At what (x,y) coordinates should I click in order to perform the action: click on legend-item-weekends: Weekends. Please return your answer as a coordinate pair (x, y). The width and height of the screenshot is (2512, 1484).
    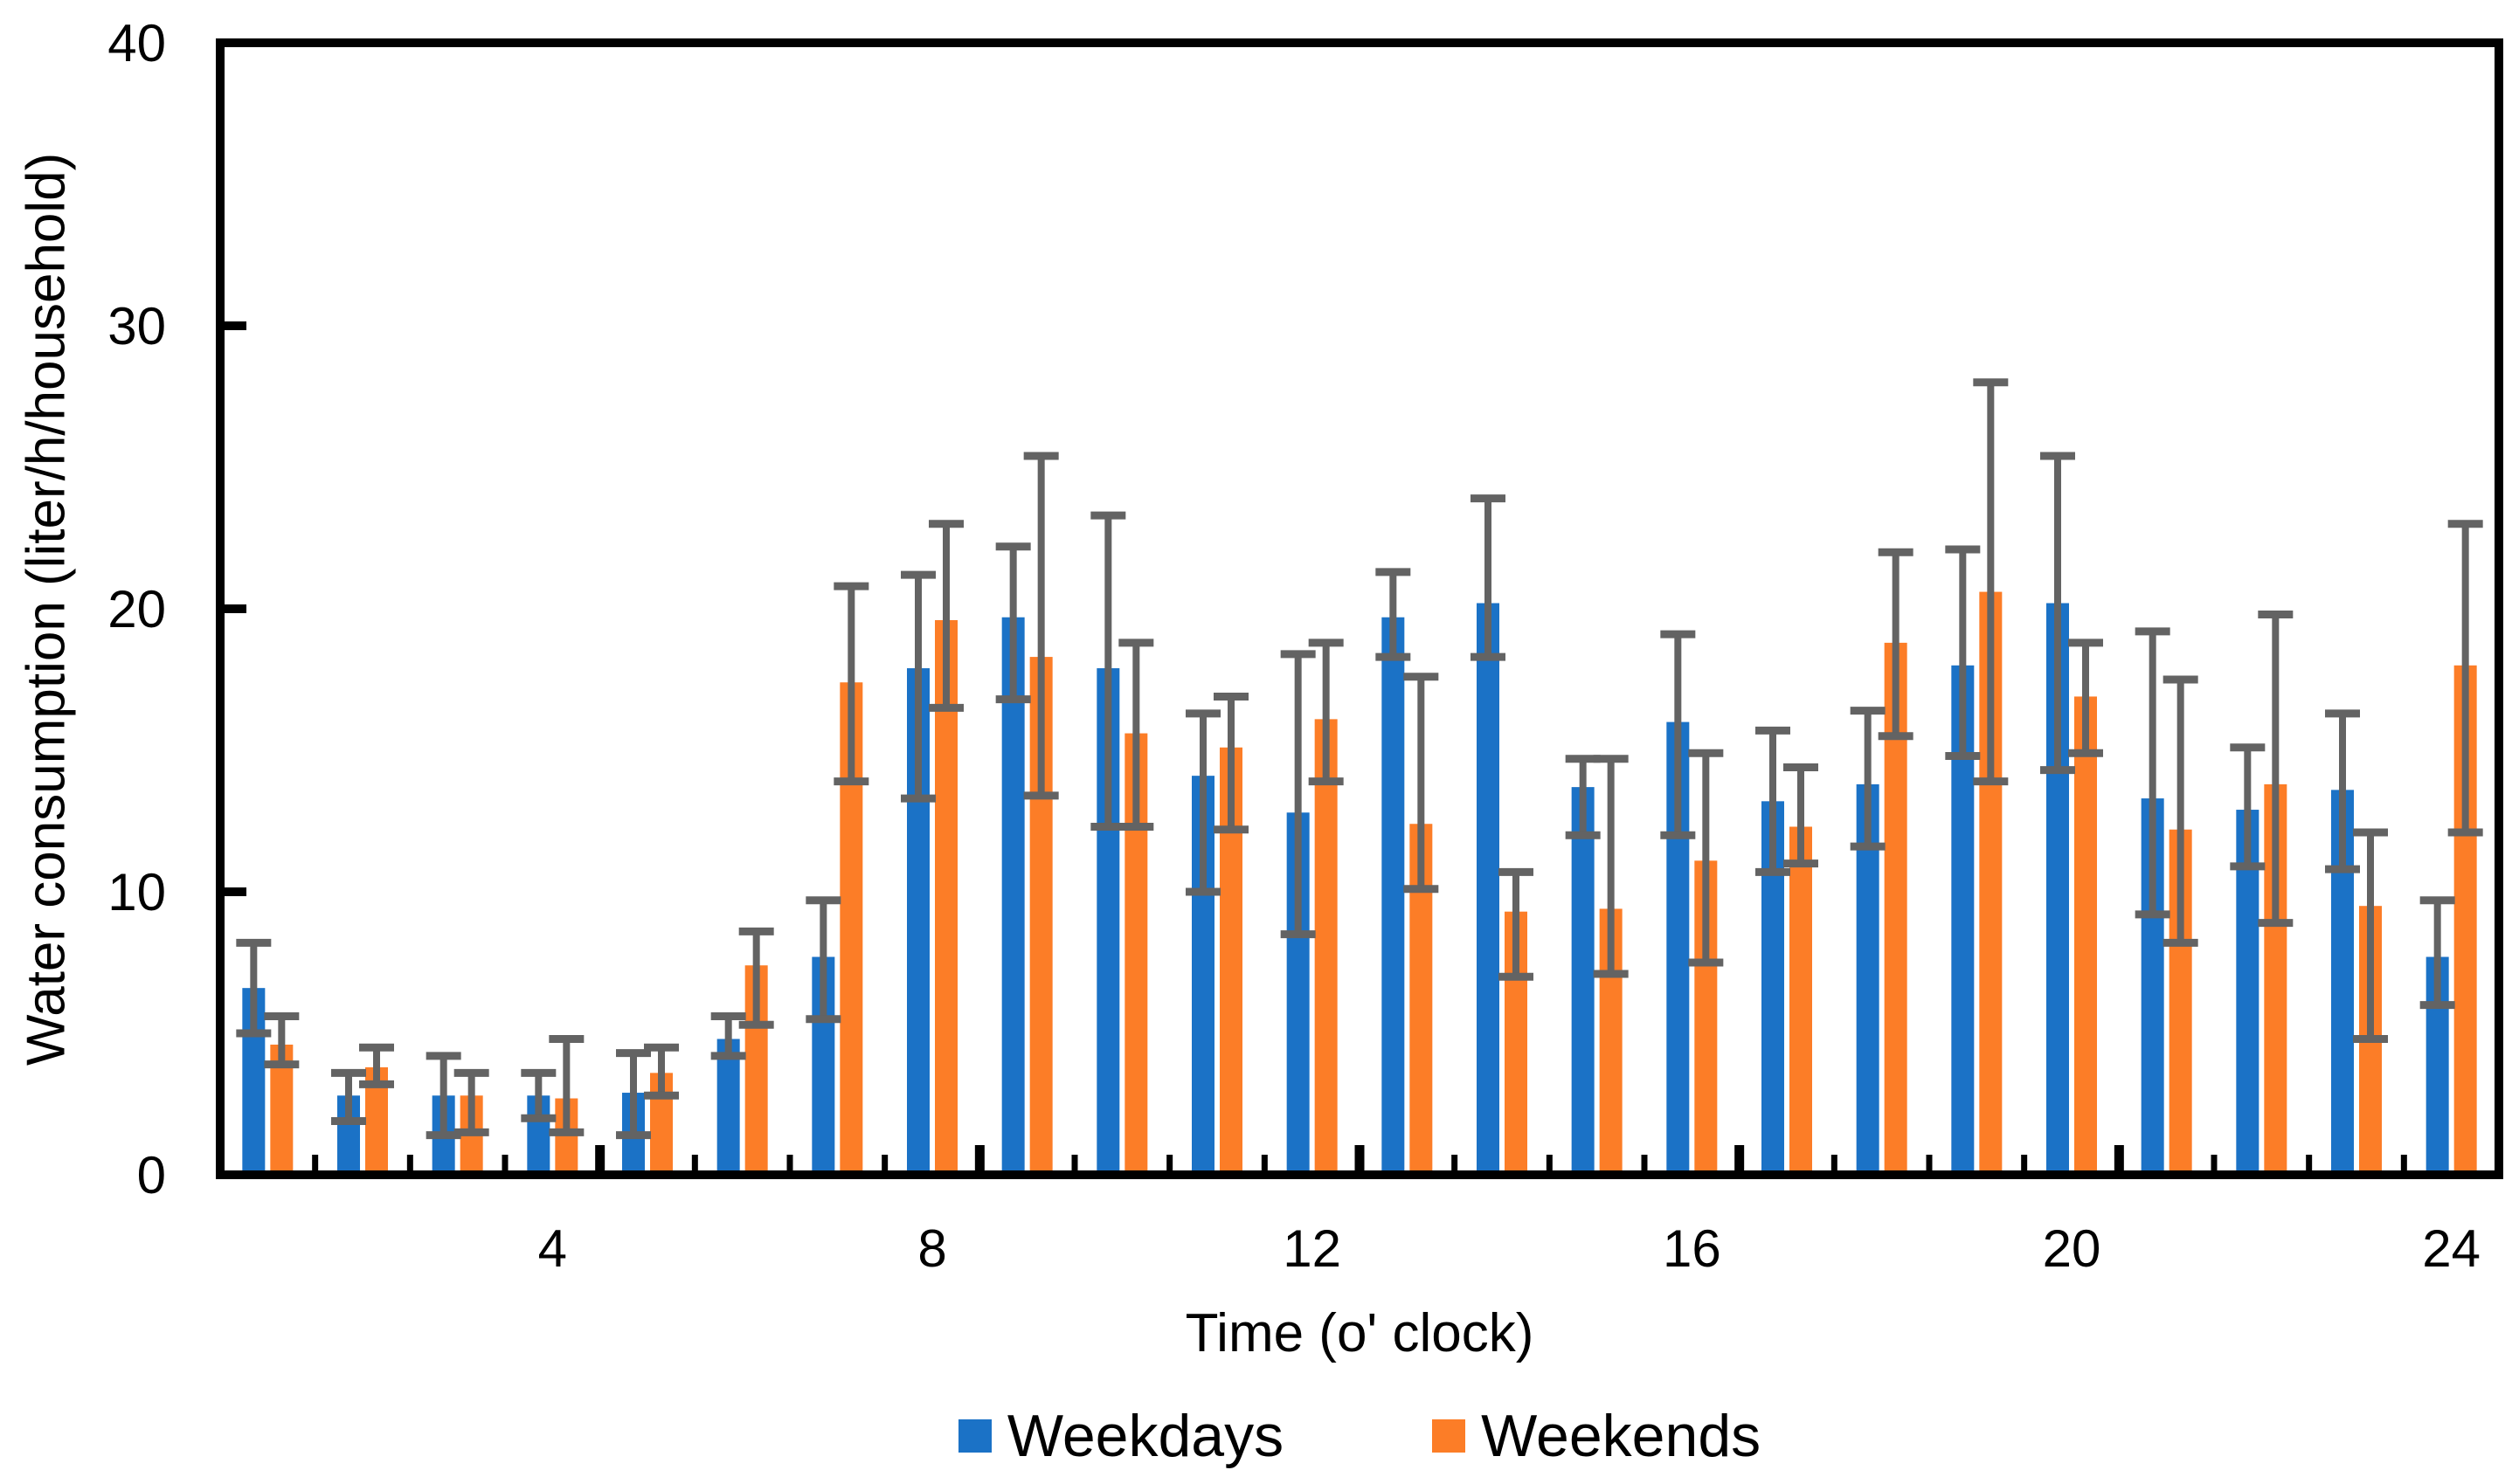
    Looking at the image, I should click on (1596, 1436).